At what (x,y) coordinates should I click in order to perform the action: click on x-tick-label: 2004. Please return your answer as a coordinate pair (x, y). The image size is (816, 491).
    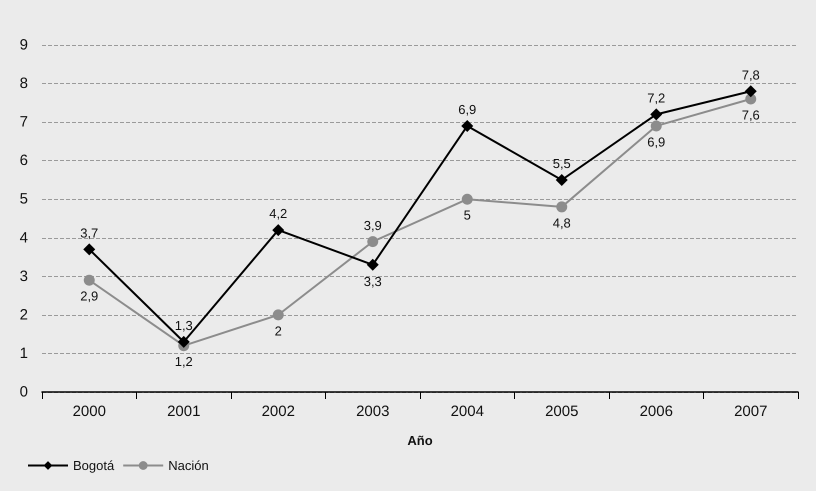
    Looking at the image, I should click on (467, 411).